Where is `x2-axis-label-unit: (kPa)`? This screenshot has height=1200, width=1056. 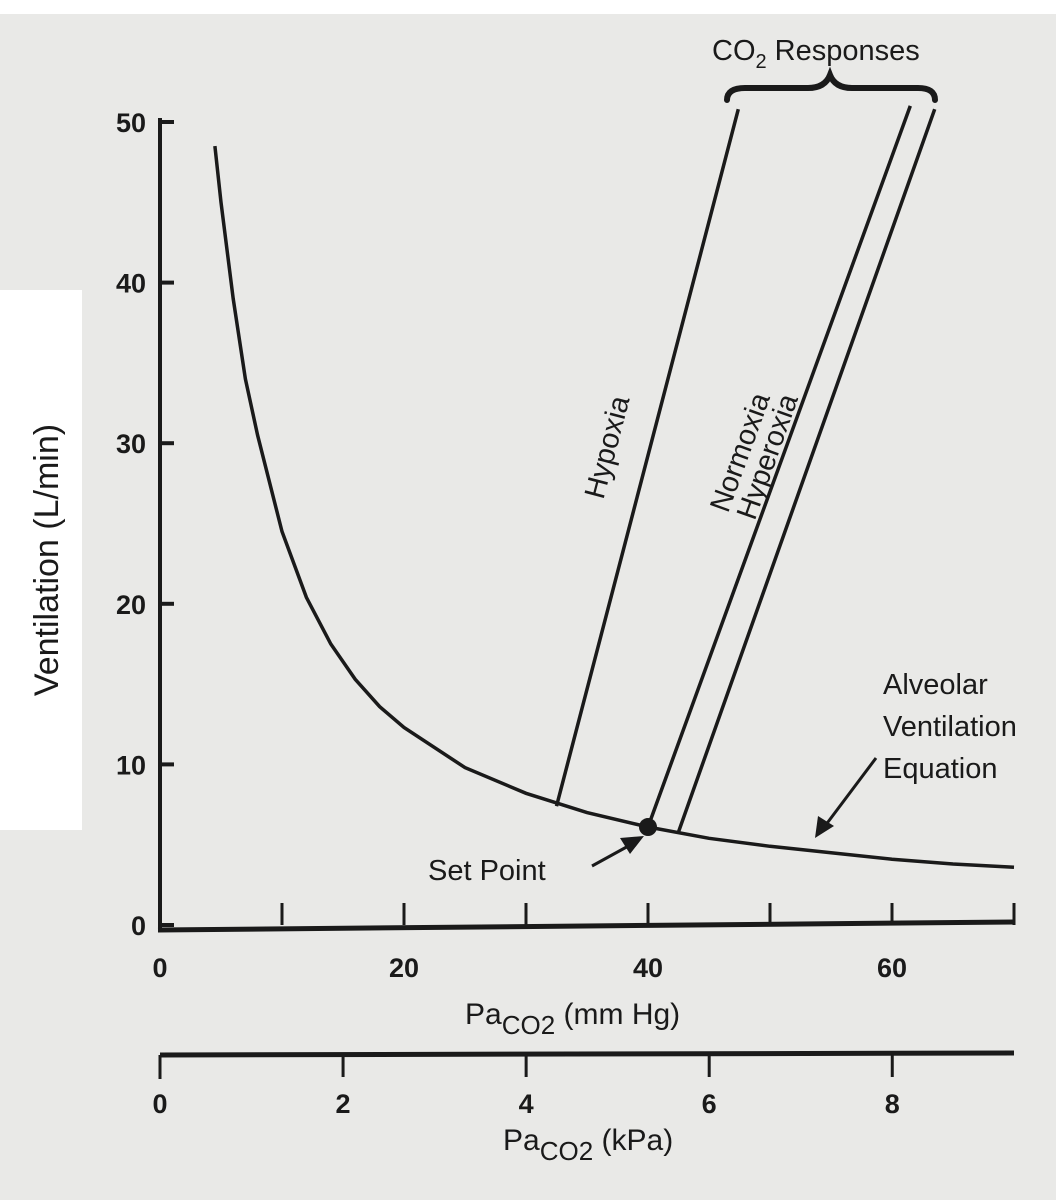
x2-axis-label-unit: (kPa) is located at coordinates (638, 1140).